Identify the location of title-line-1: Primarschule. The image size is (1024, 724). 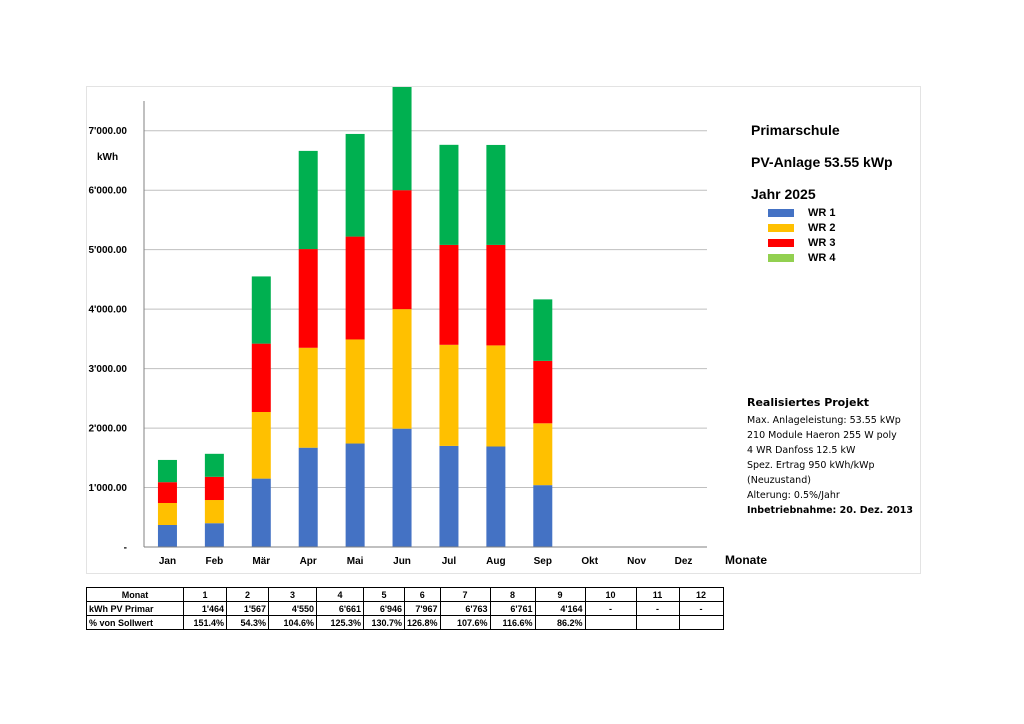
(795, 130).